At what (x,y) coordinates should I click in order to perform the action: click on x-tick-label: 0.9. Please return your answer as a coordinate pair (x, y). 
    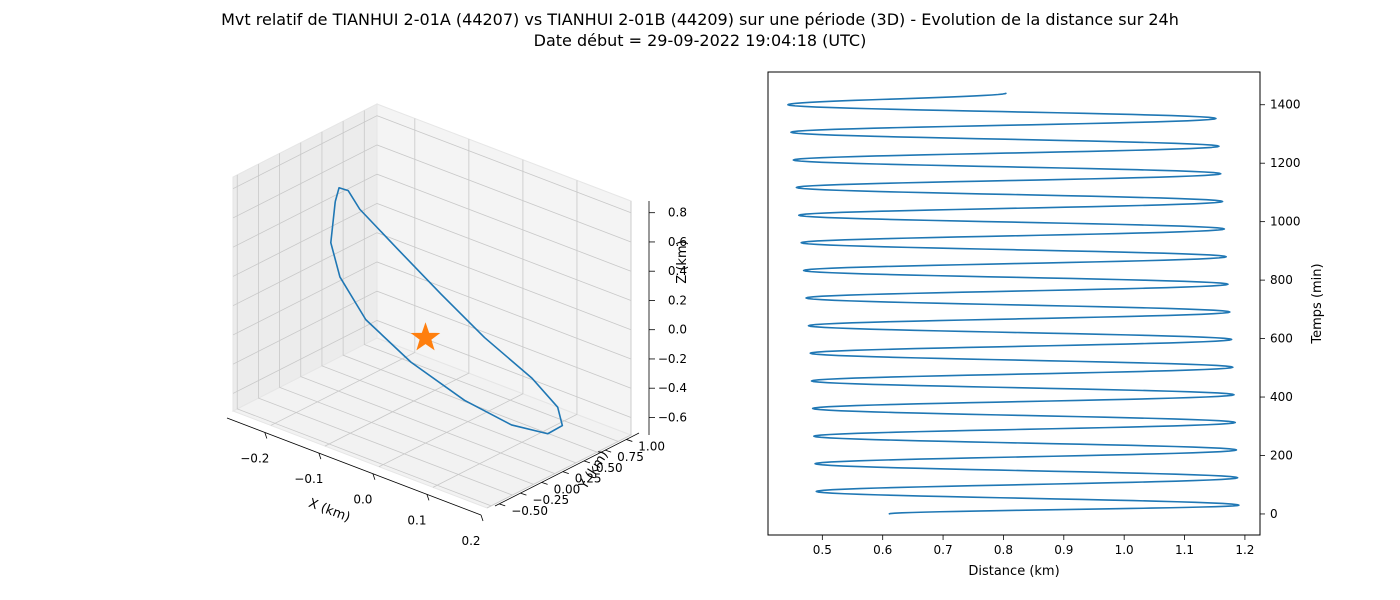
    Looking at the image, I should click on (1063, 550).